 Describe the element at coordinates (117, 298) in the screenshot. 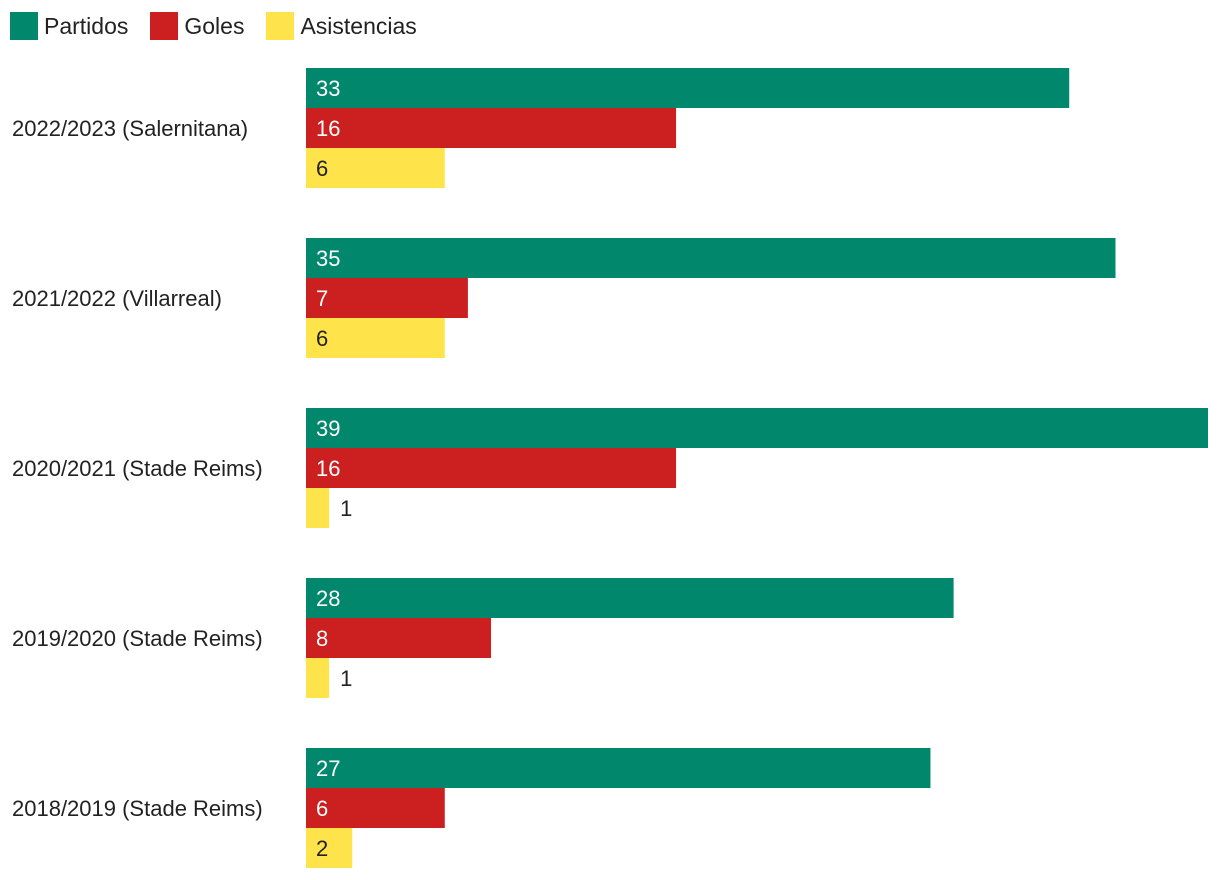

I see `category-label: 2021/2022 (Villarreal)` at that location.